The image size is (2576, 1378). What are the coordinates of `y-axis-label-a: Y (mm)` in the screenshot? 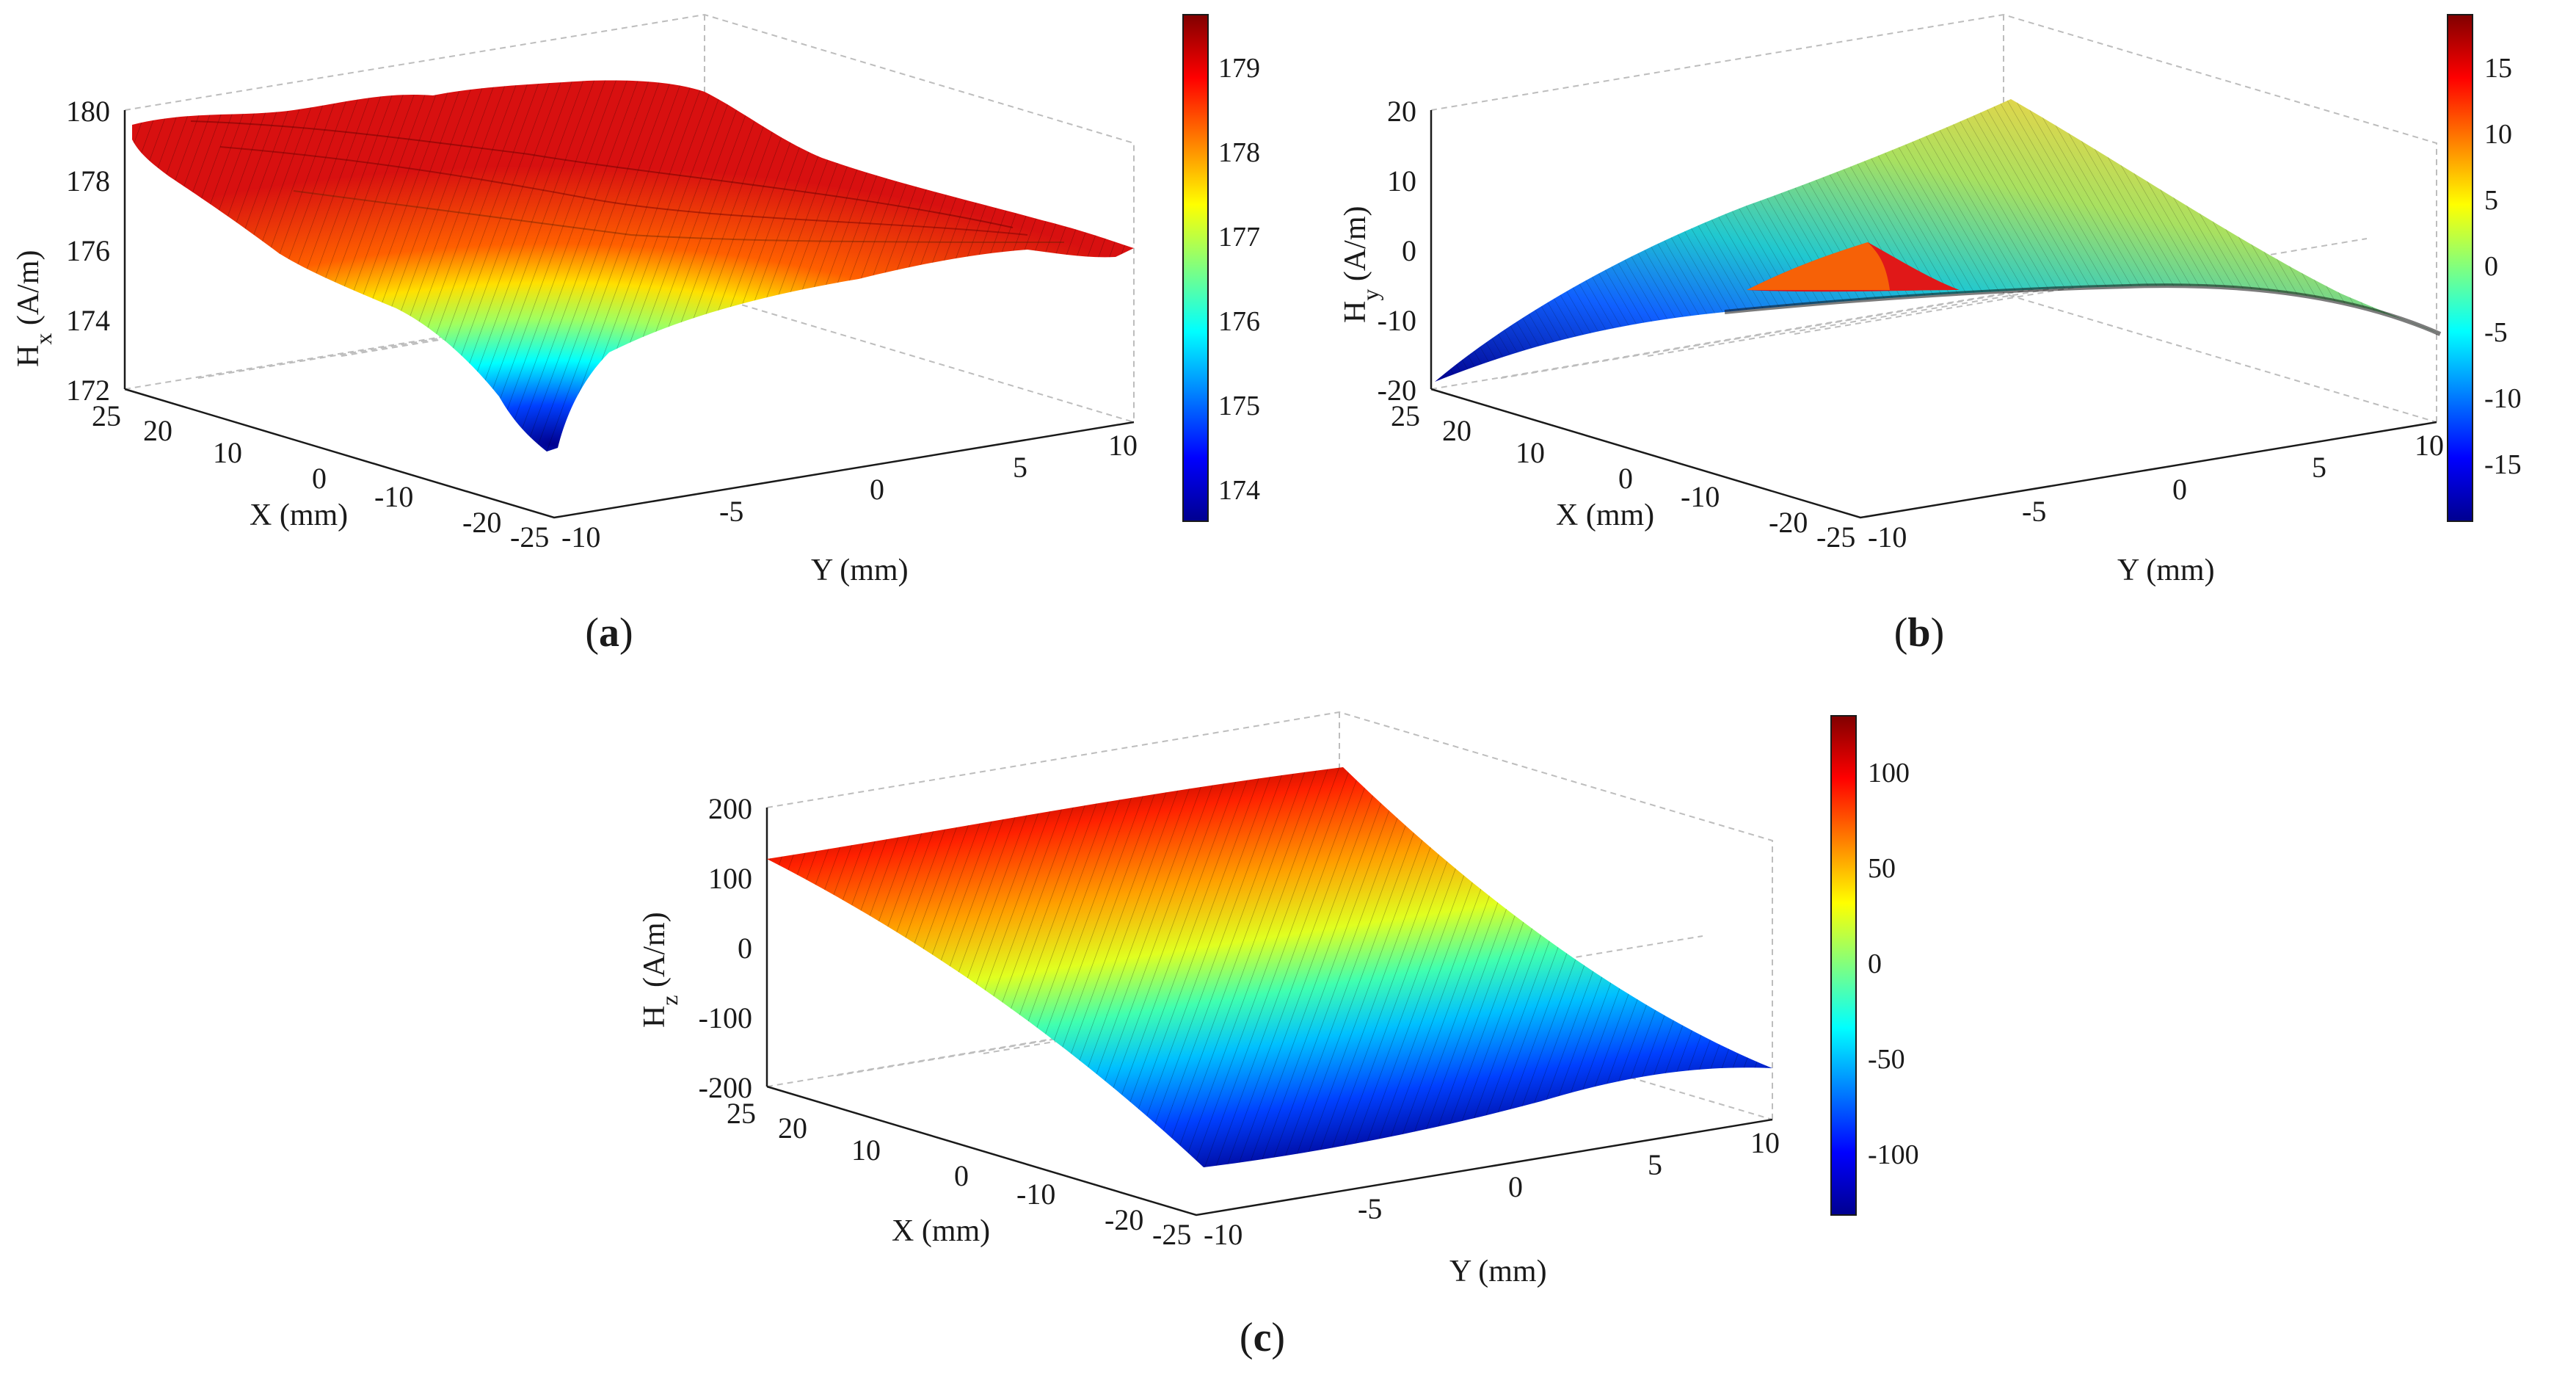 It's located at (860, 570).